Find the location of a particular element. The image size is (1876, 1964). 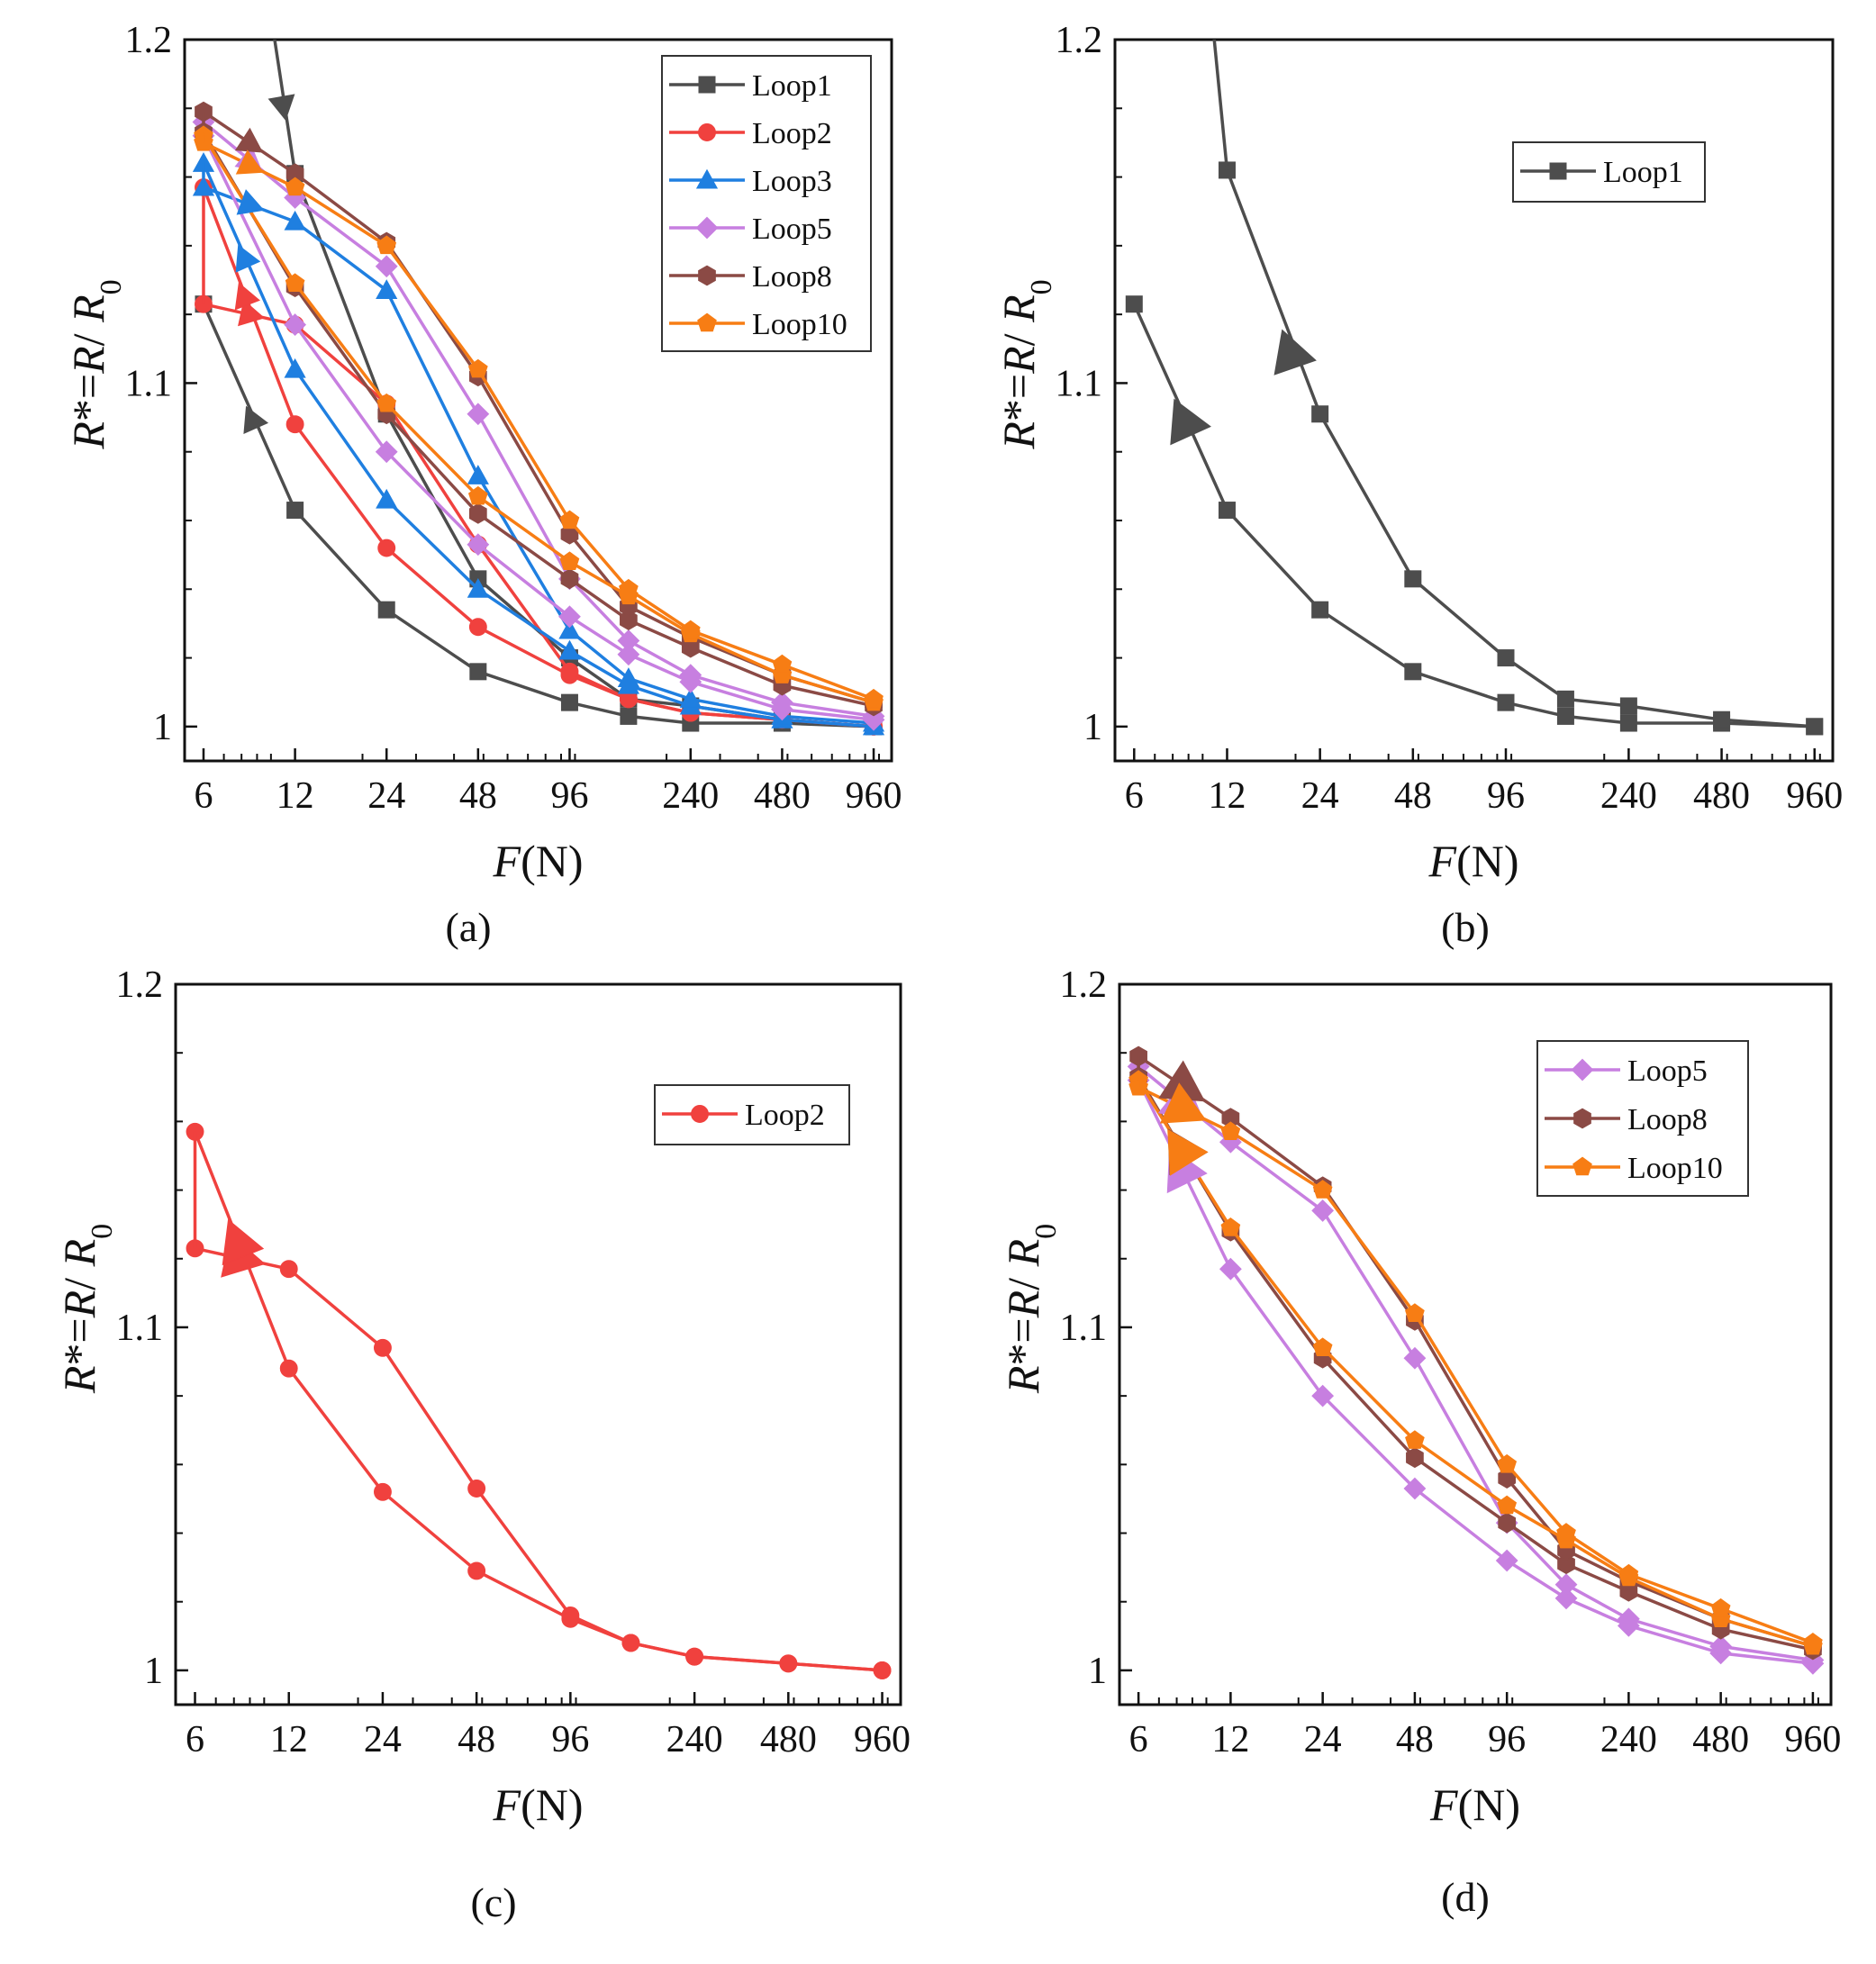

legend-marker-loop8 is located at coordinates (707, 275).